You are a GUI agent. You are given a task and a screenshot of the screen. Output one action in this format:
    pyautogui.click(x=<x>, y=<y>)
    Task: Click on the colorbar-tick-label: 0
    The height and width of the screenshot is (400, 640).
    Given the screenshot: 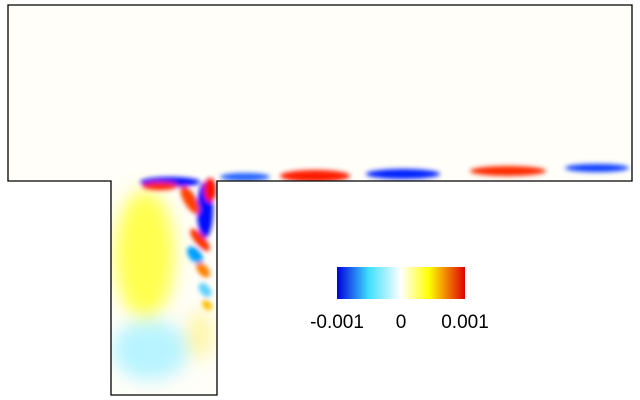 What is the action you would take?
    pyautogui.click(x=401, y=322)
    